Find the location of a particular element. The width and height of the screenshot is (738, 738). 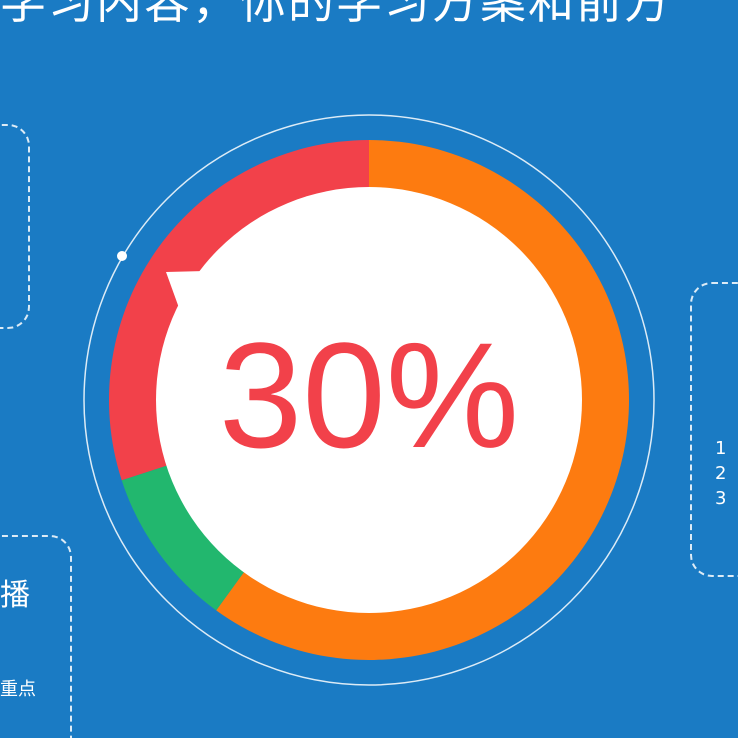

card-list-item: 3 is located at coordinates (721, 498).